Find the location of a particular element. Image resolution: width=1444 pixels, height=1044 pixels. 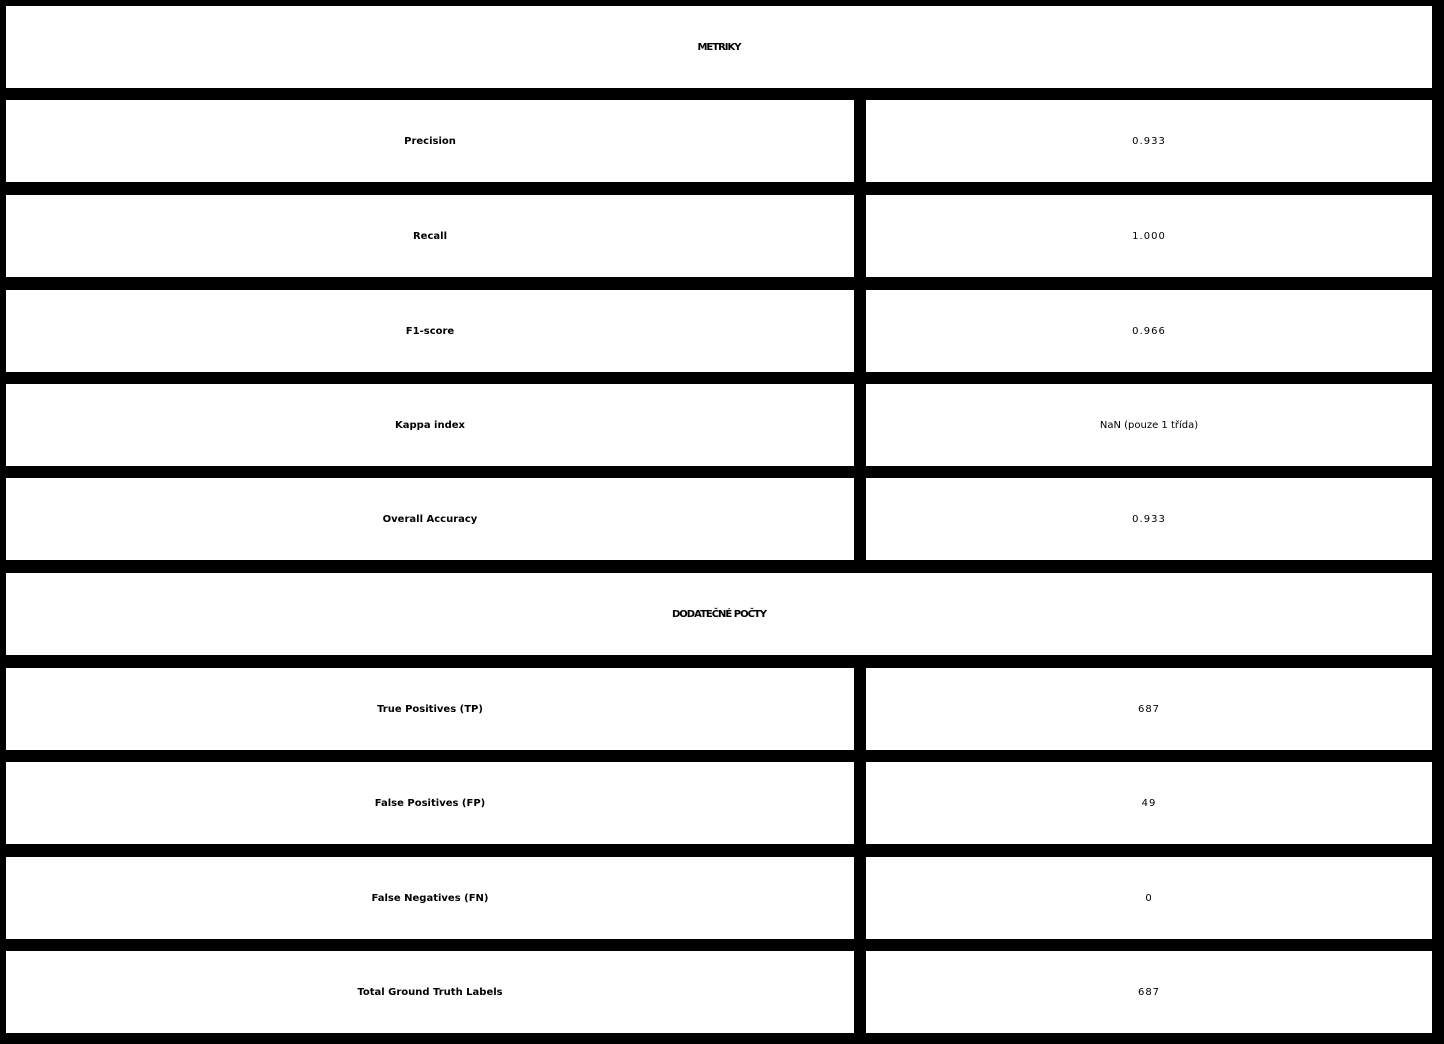

metric-value-overall-accuracy: 0.933 is located at coordinates (1149, 519).